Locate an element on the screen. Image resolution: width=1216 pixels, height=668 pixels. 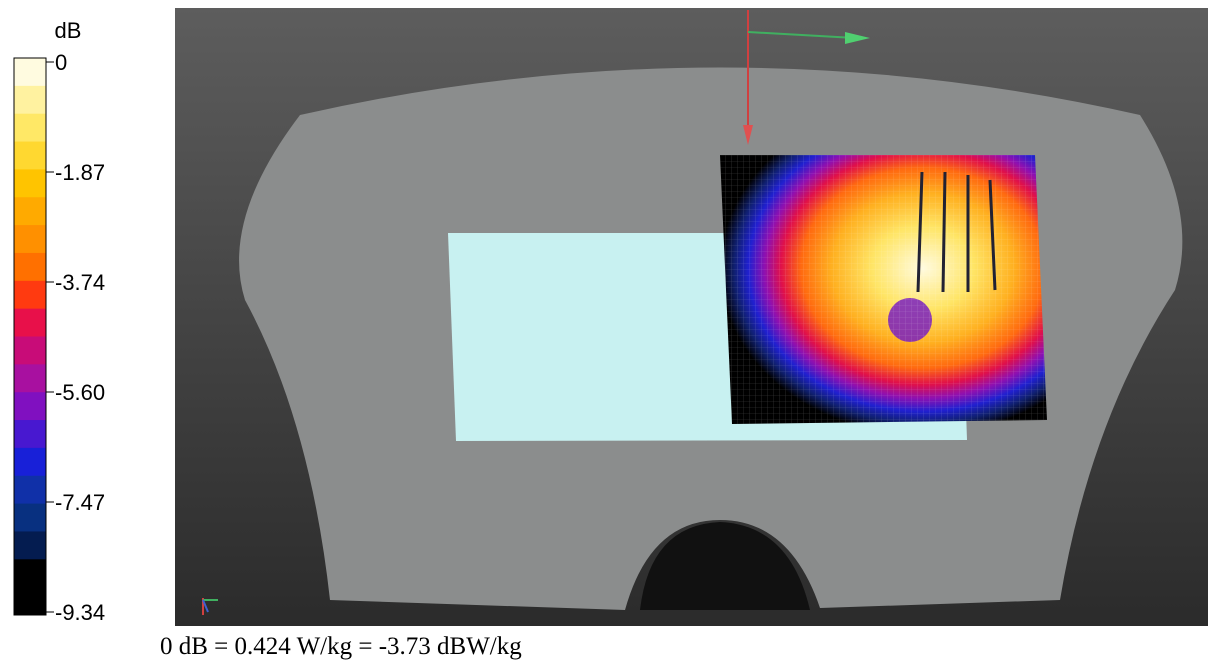
colorbar-tick-label: -3.74 is located at coordinates (80, 282).